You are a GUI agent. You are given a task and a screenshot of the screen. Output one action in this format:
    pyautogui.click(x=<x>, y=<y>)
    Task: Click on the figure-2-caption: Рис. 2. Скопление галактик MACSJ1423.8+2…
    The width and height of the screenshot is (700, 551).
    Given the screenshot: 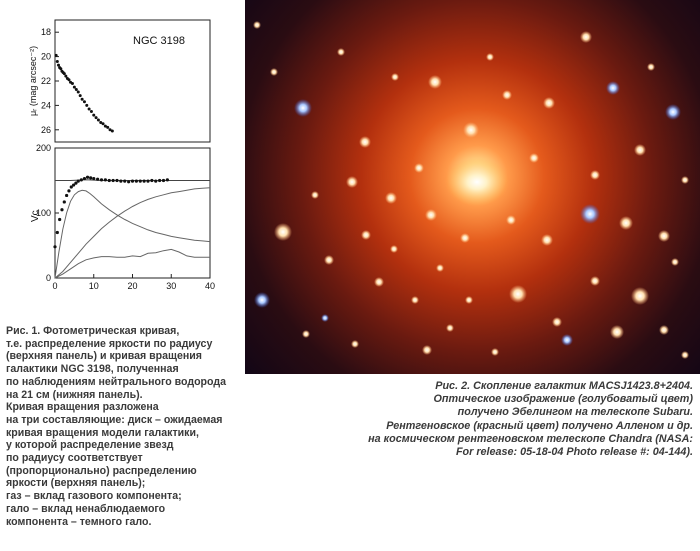 What is the action you would take?
    pyautogui.click(x=478, y=419)
    